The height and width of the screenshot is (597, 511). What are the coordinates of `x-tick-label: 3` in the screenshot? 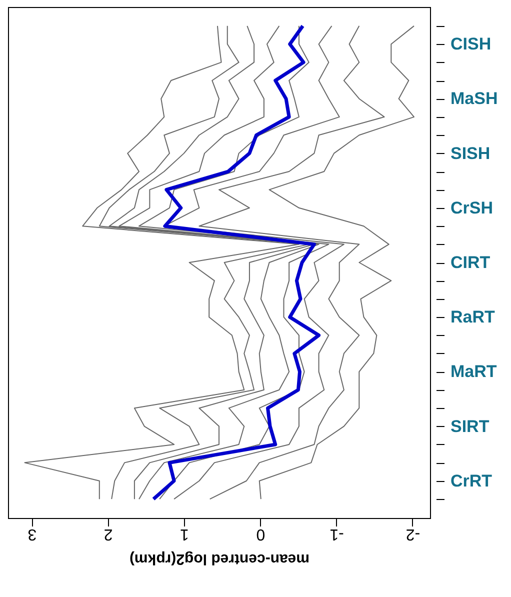 It's located at (32, 534).